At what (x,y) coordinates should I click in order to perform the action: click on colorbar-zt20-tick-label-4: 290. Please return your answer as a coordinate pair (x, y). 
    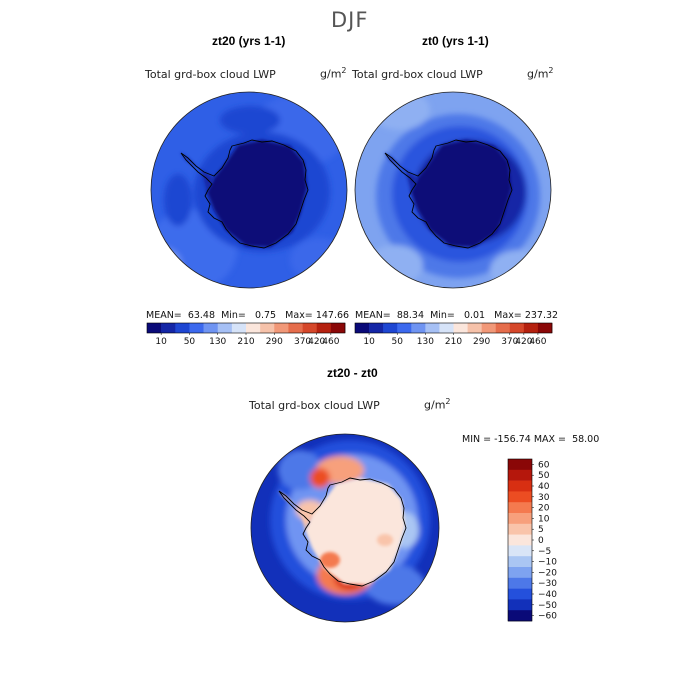
    Looking at the image, I should click on (274, 342).